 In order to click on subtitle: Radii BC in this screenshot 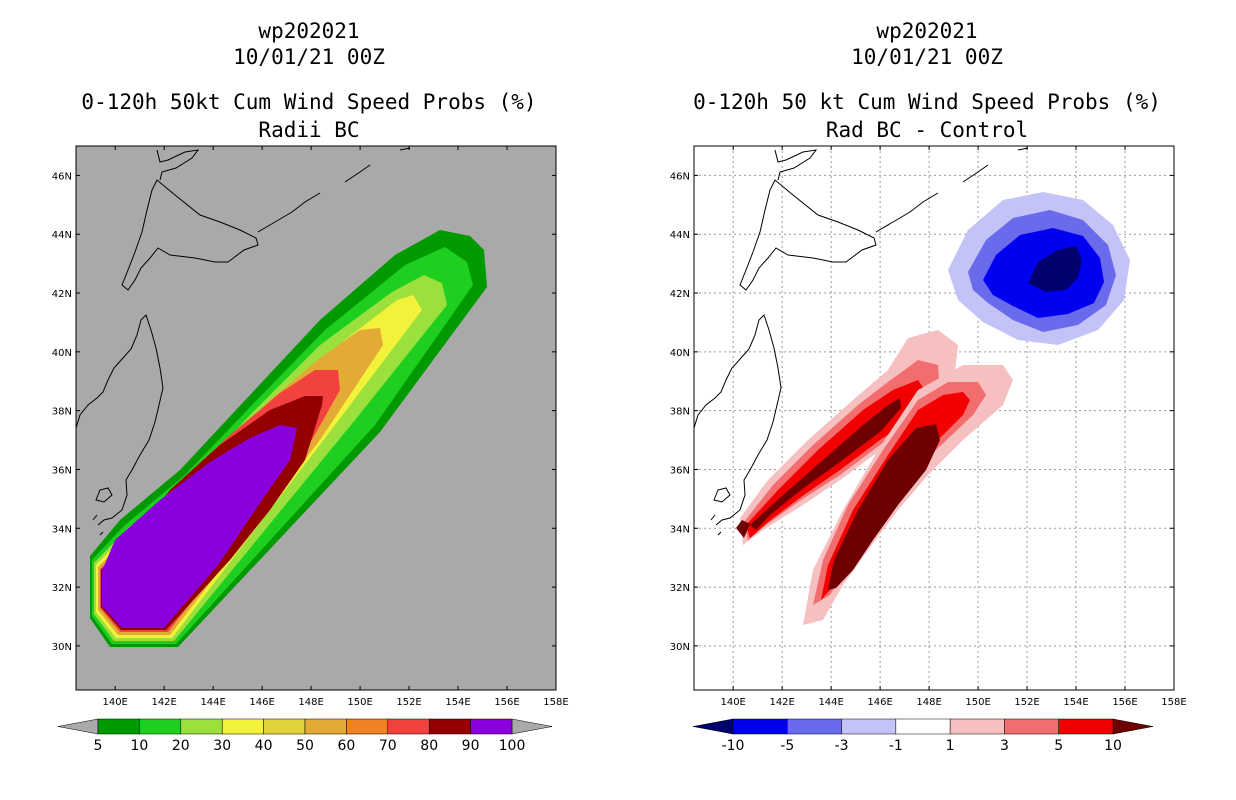, I will do `click(309, 130)`.